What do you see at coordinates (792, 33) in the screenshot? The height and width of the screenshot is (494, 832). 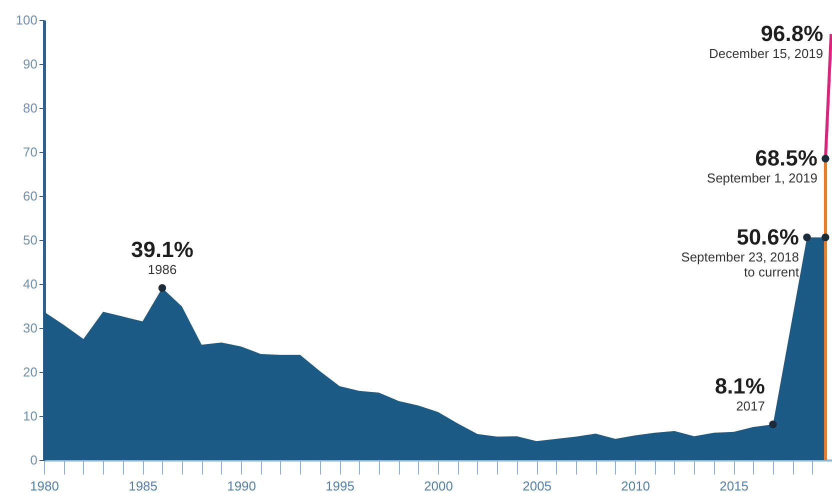 I see `annotation: 96.8%` at bounding box center [792, 33].